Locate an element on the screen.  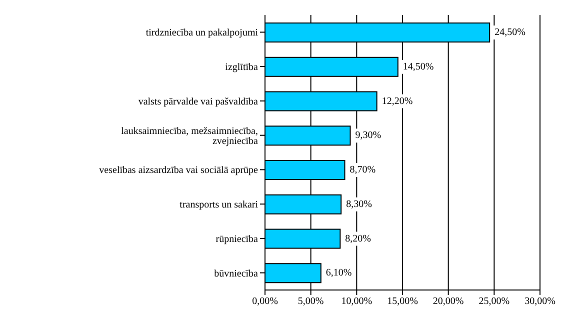
data-label: 24,50% is located at coordinates (510, 32).